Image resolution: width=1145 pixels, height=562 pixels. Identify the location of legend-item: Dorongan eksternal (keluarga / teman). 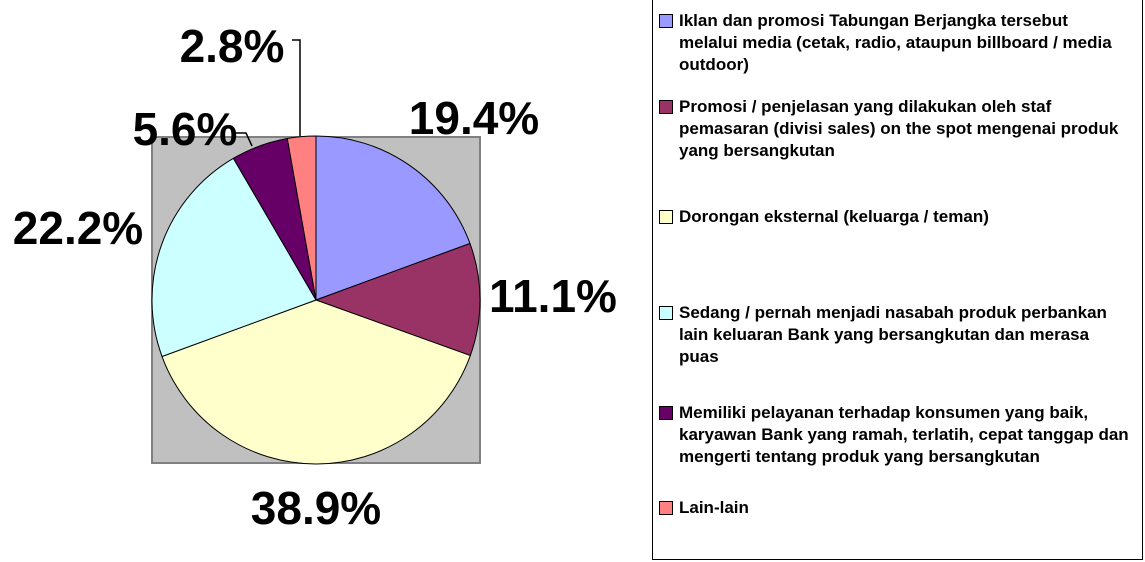
(894, 217).